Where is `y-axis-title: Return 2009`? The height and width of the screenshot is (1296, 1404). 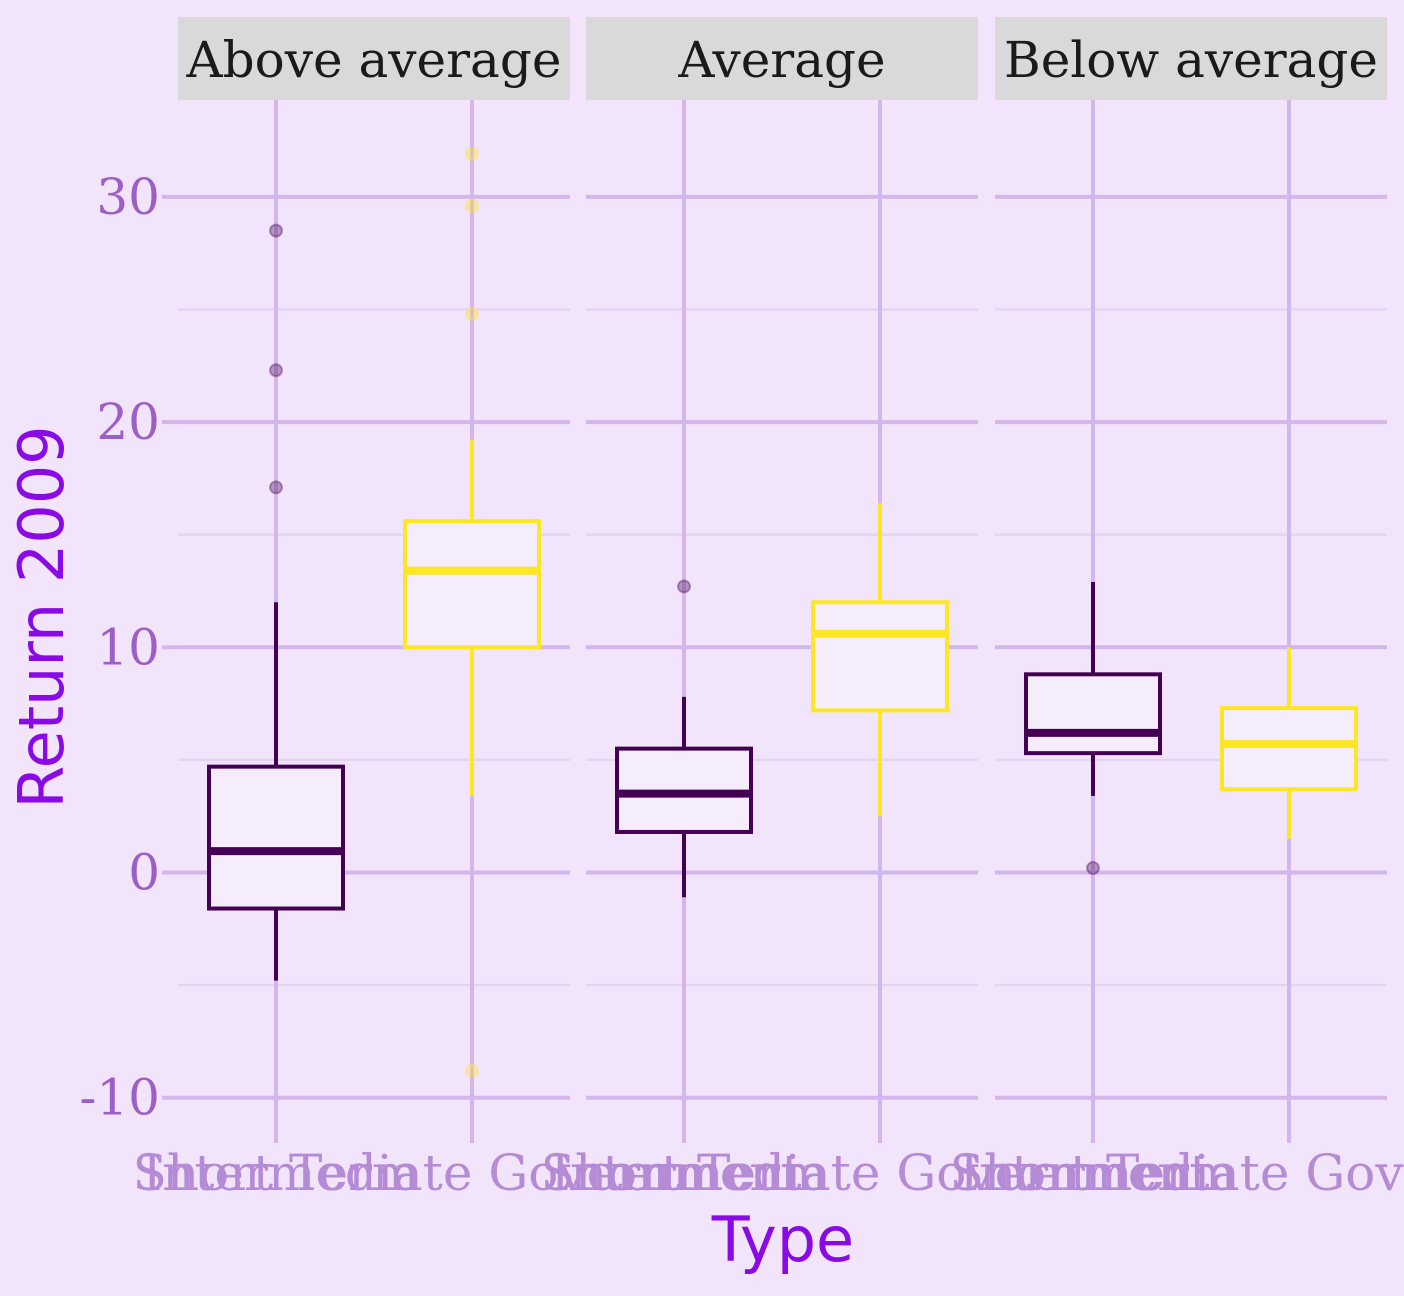 y-axis-title: Return 2009 is located at coordinates (41, 616).